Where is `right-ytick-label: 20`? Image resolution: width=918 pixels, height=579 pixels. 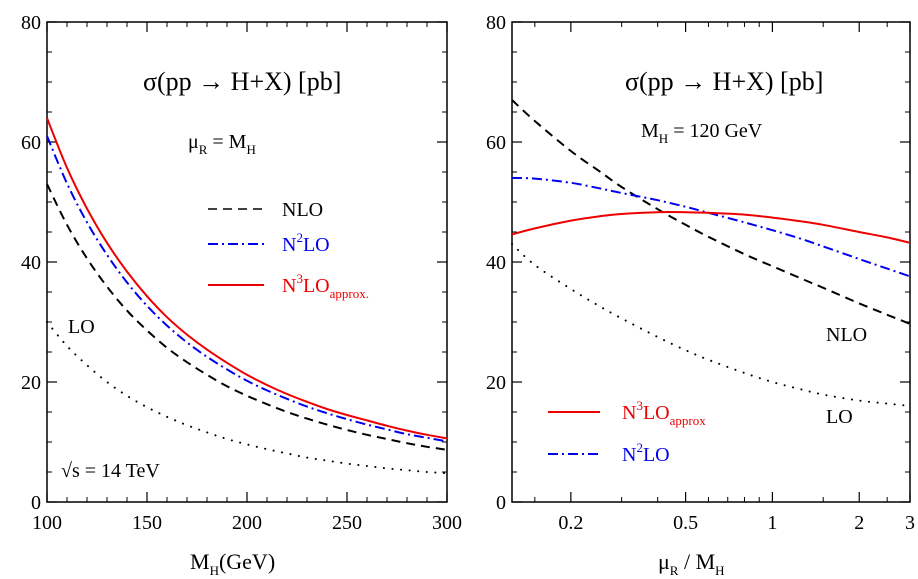 right-ytick-label: 20 is located at coordinates (496, 383).